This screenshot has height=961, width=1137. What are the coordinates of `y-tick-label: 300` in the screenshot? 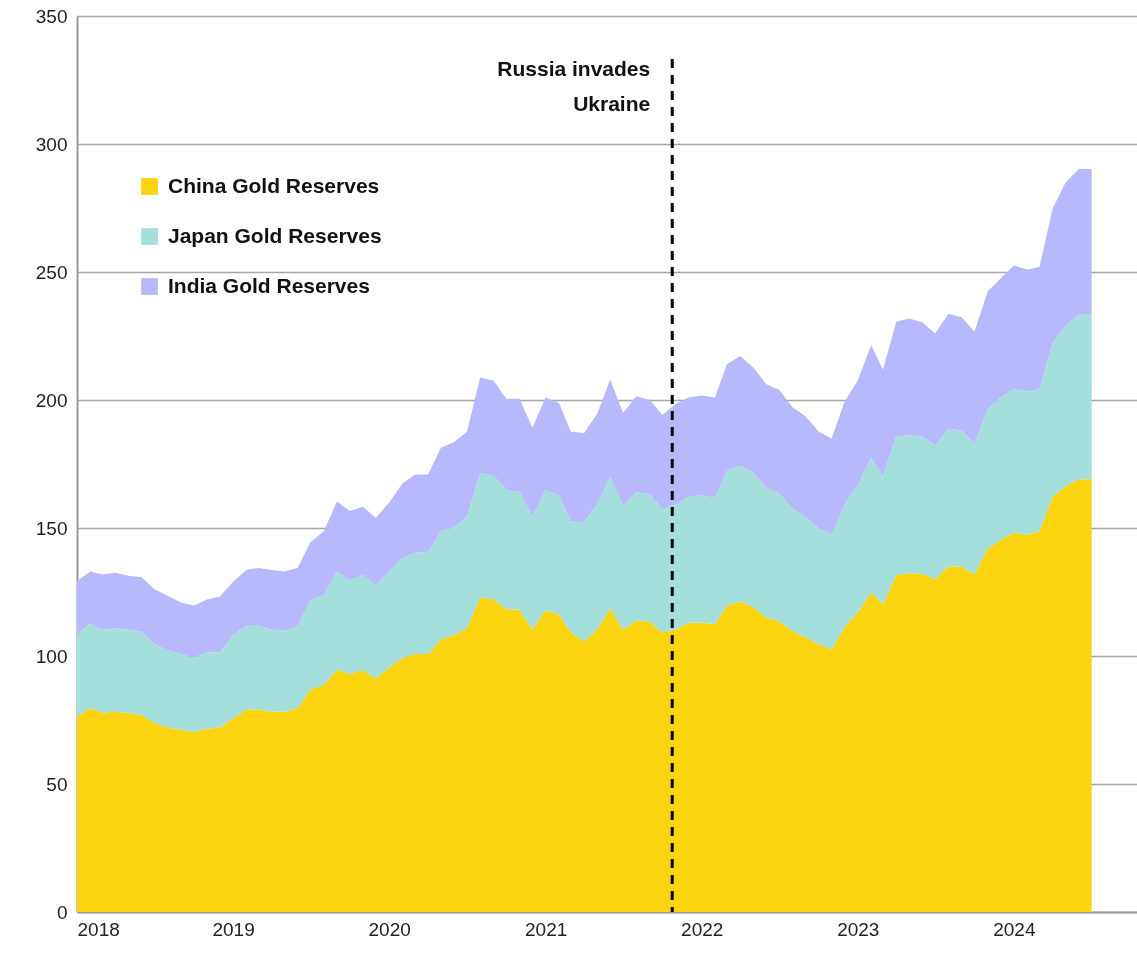 It's located at (51, 144).